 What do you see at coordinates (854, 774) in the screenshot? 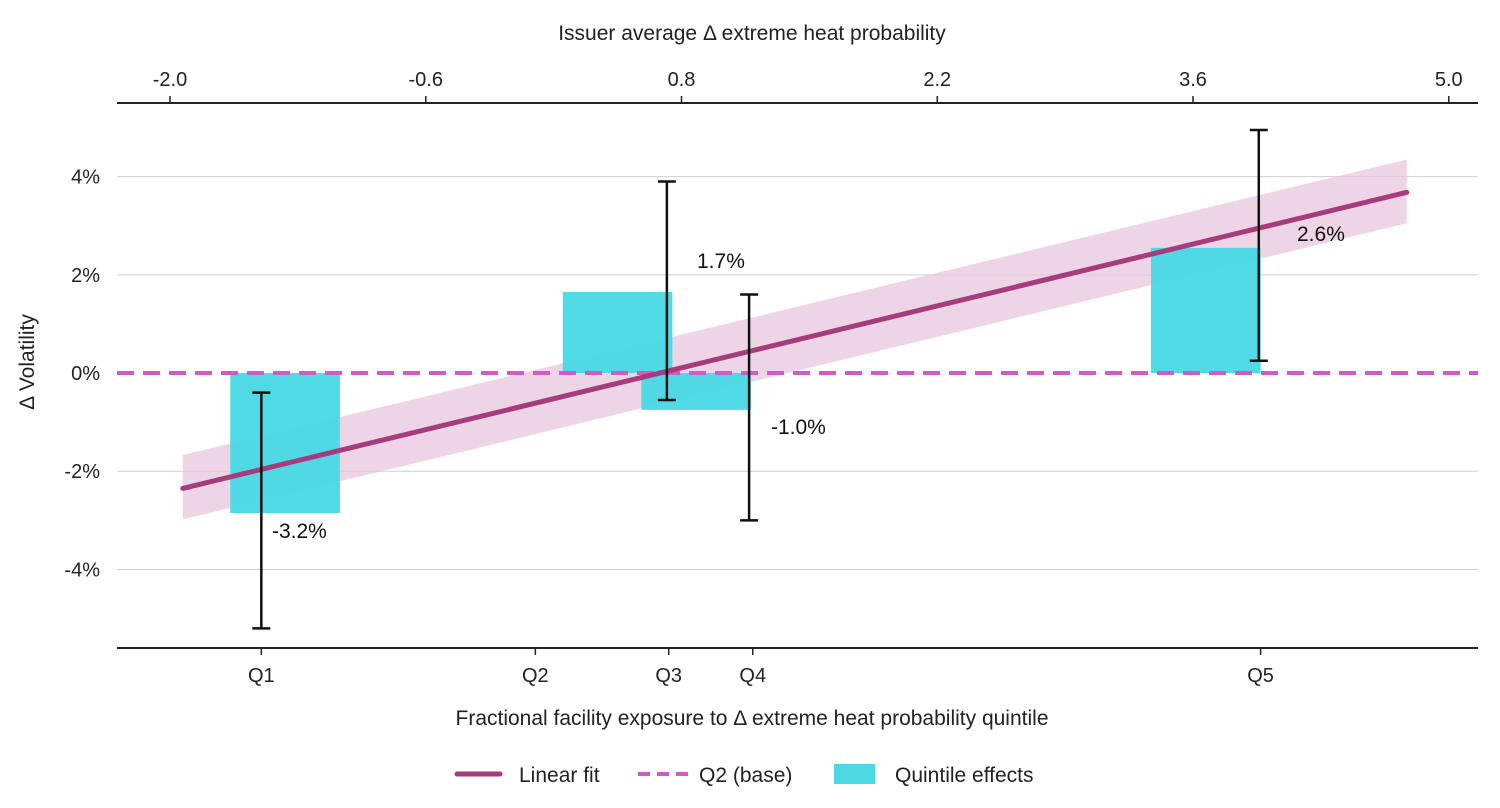
I see `legend-quintile-swatch` at bounding box center [854, 774].